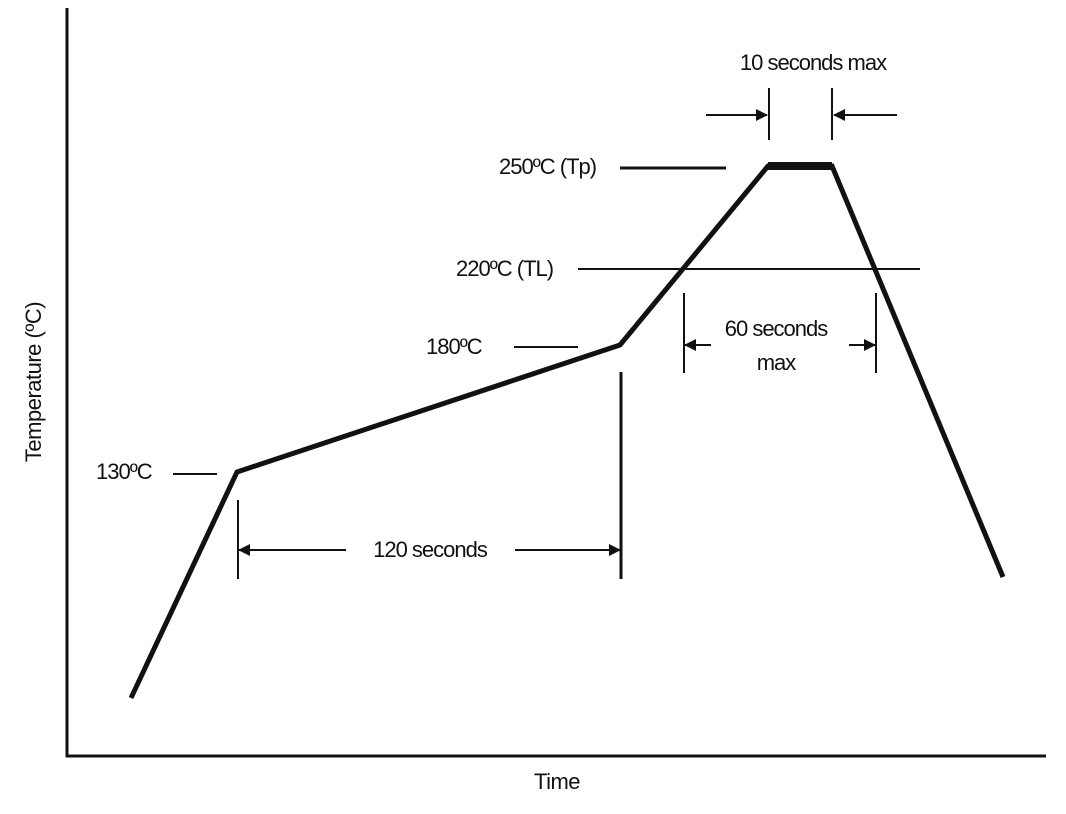 This screenshot has height=814, width=1066. Describe the element at coordinates (33, 382) in the screenshot. I see `y-axis-title: Temperature (ºC)` at that location.